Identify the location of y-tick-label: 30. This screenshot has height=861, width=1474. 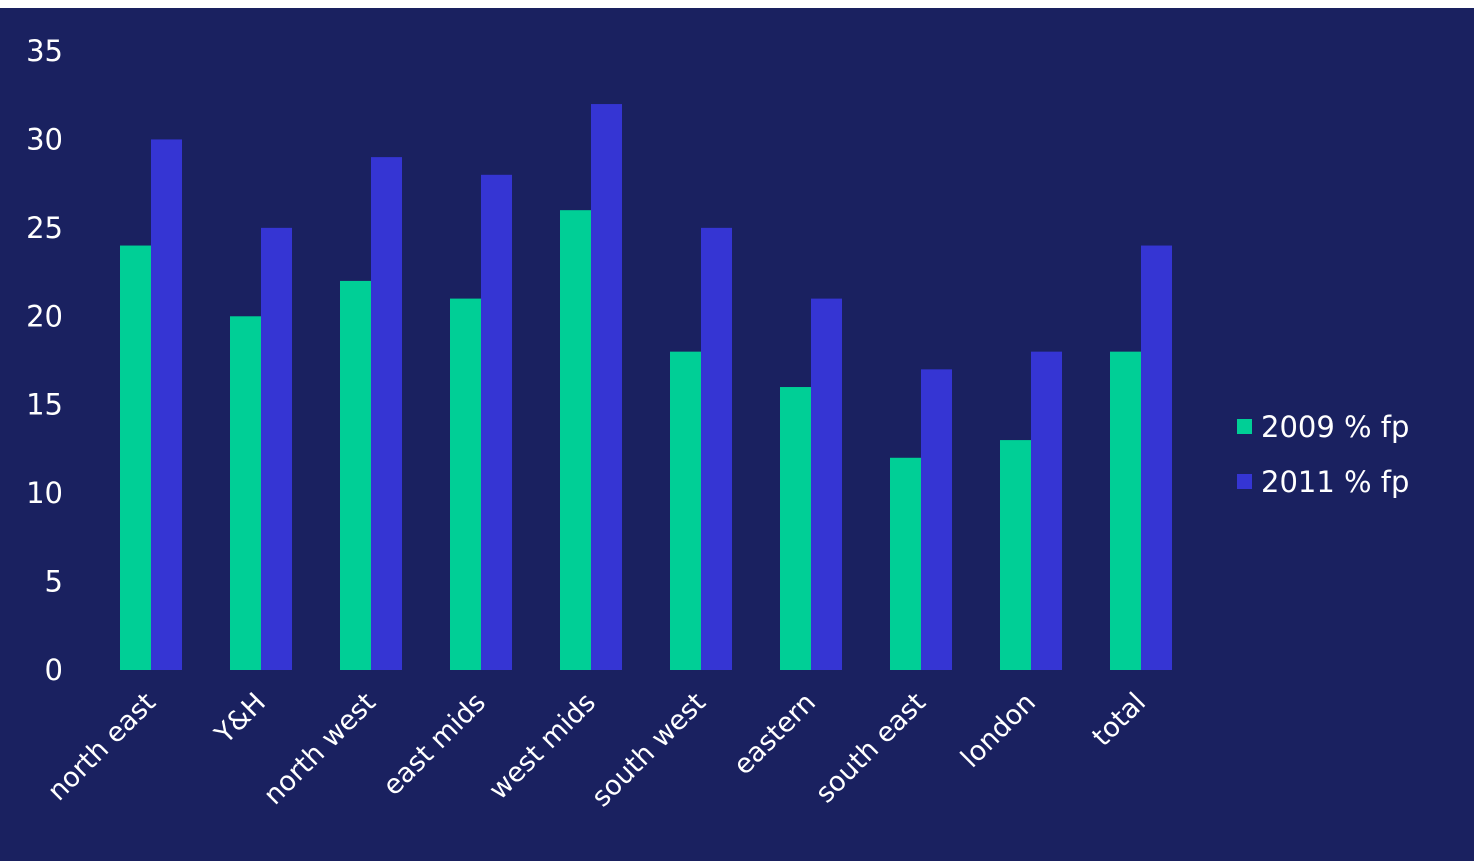
(44, 139).